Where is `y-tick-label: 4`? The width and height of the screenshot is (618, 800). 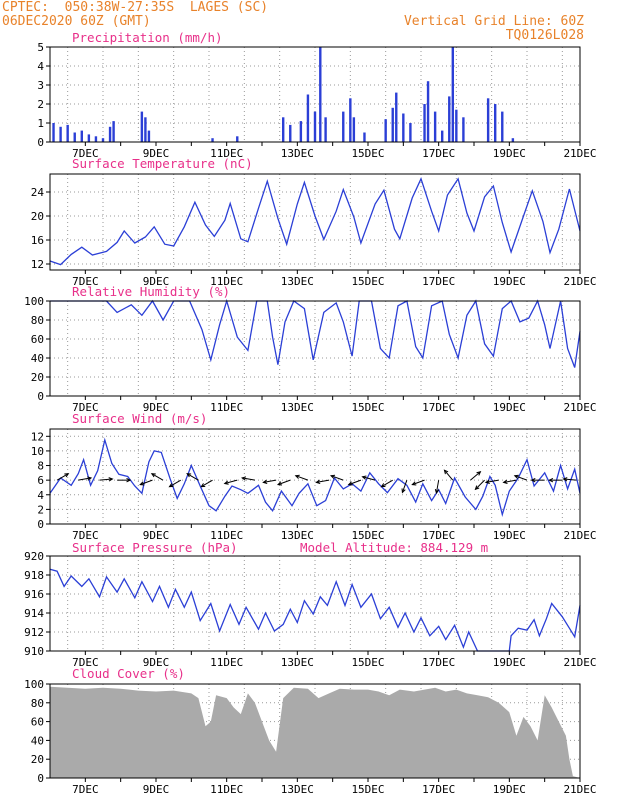 y-tick-label: 4 is located at coordinates (40, 495).